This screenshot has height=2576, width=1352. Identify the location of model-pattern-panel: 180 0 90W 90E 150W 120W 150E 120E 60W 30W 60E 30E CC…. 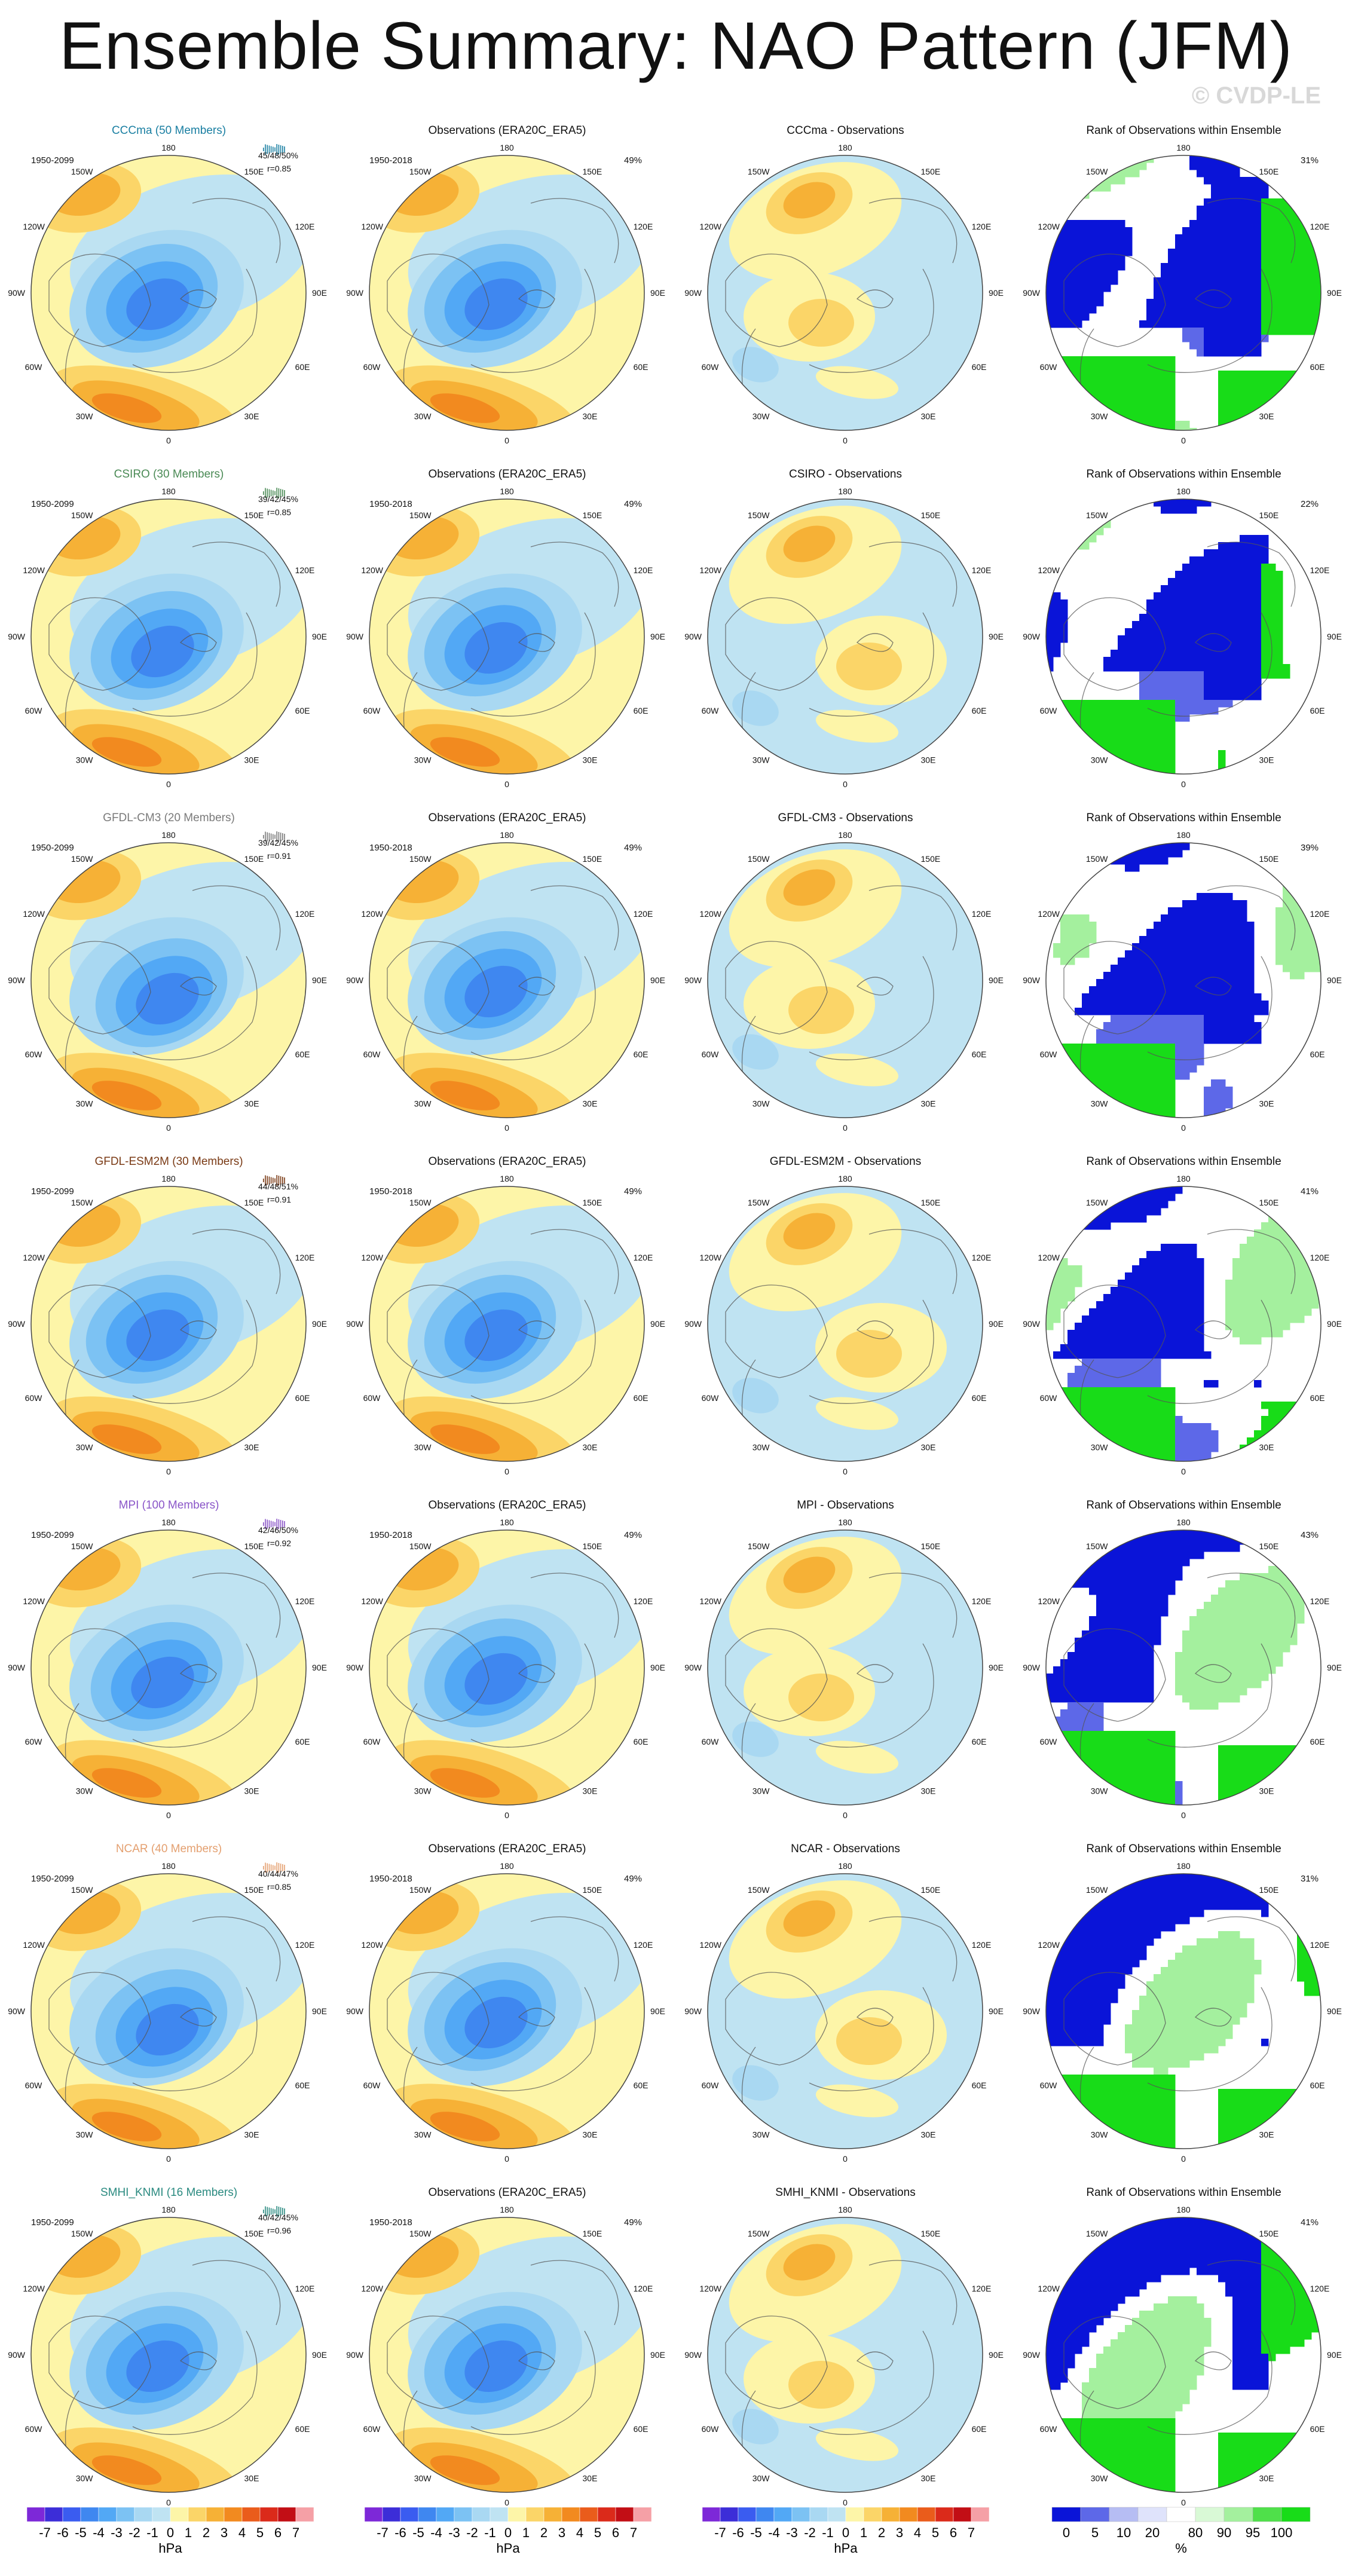
(169, 285).